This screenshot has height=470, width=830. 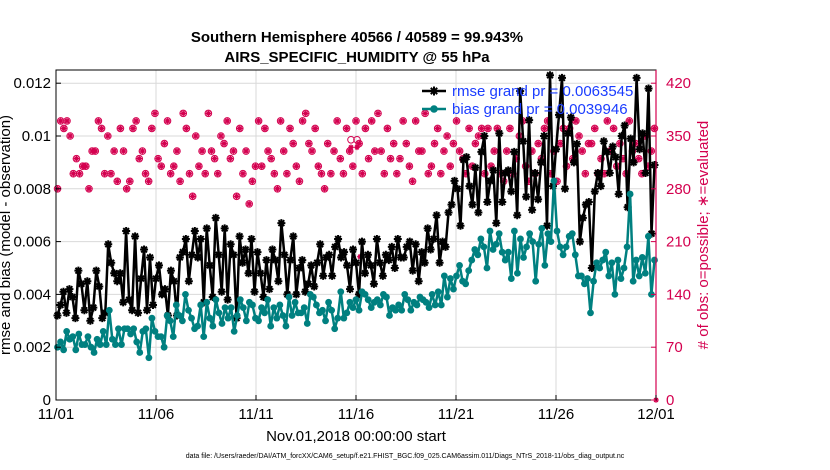 What do you see at coordinates (542, 91) in the screenshot?
I see `legend-rmse-label: rmse grand pr = 0.0063545` at bounding box center [542, 91].